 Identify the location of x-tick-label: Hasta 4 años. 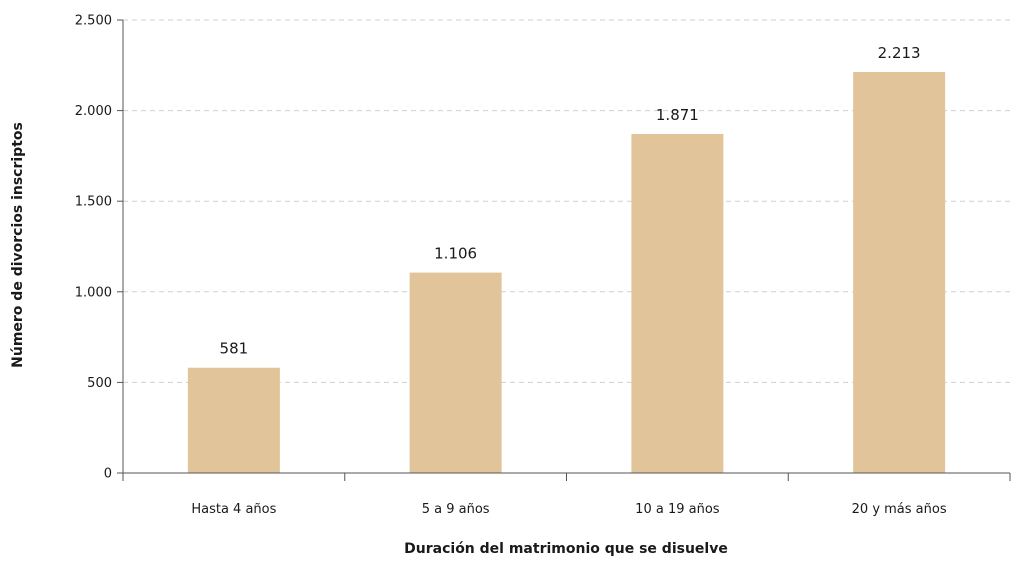
(233, 509).